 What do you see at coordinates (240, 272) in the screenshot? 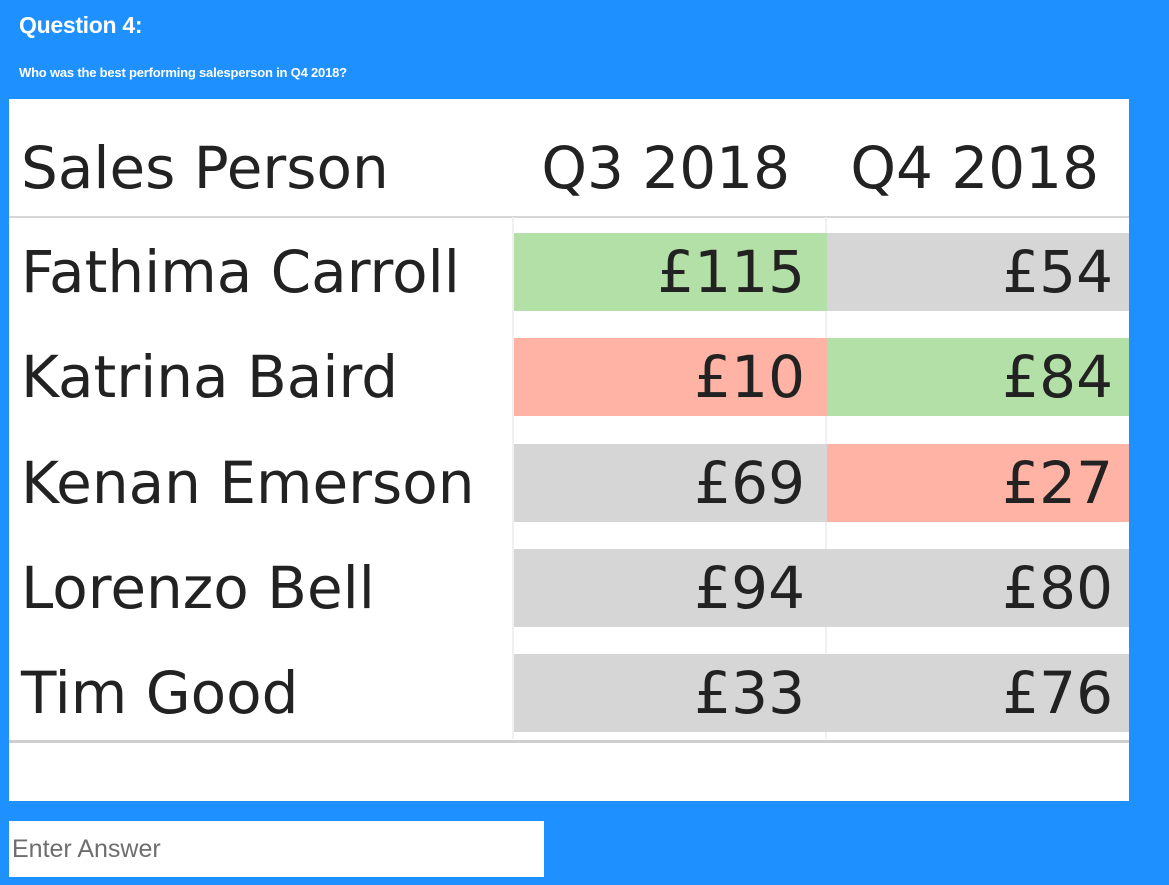
I see `row-1-sales-person: Fathima Carroll` at bounding box center [240, 272].